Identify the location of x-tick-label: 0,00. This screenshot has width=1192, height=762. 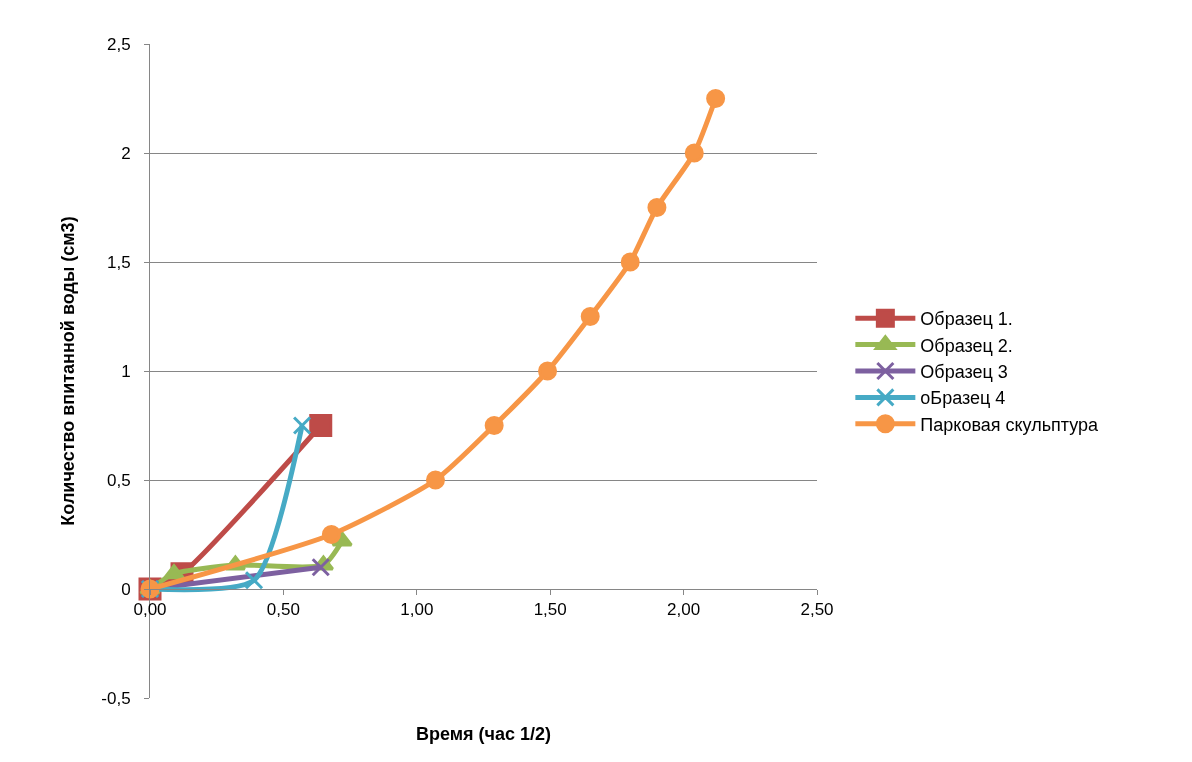
(150, 610).